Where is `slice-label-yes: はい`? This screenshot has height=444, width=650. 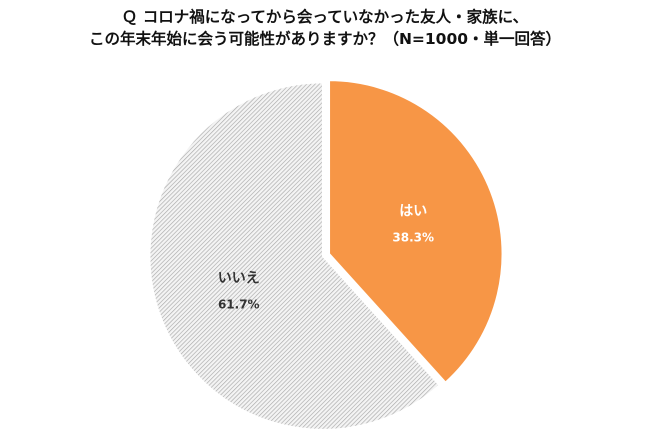
slice-label-yes: はい is located at coordinates (413, 211).